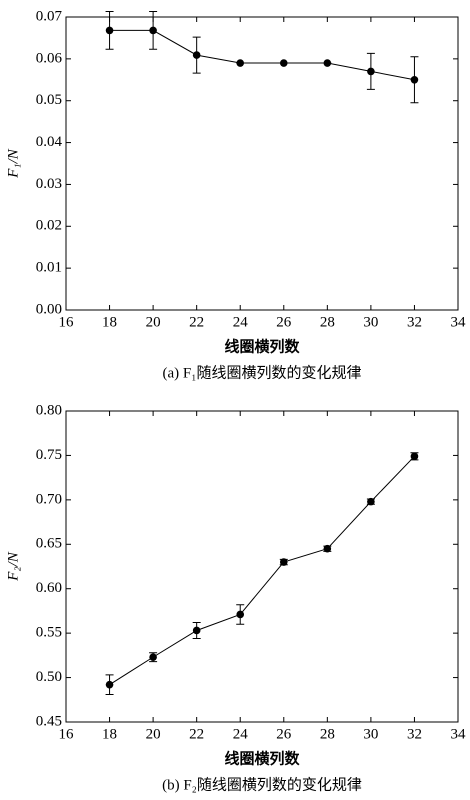 This screenshot has width=470, height=800. I want to click on y-tick-label: 0.45, so click(49, 721).